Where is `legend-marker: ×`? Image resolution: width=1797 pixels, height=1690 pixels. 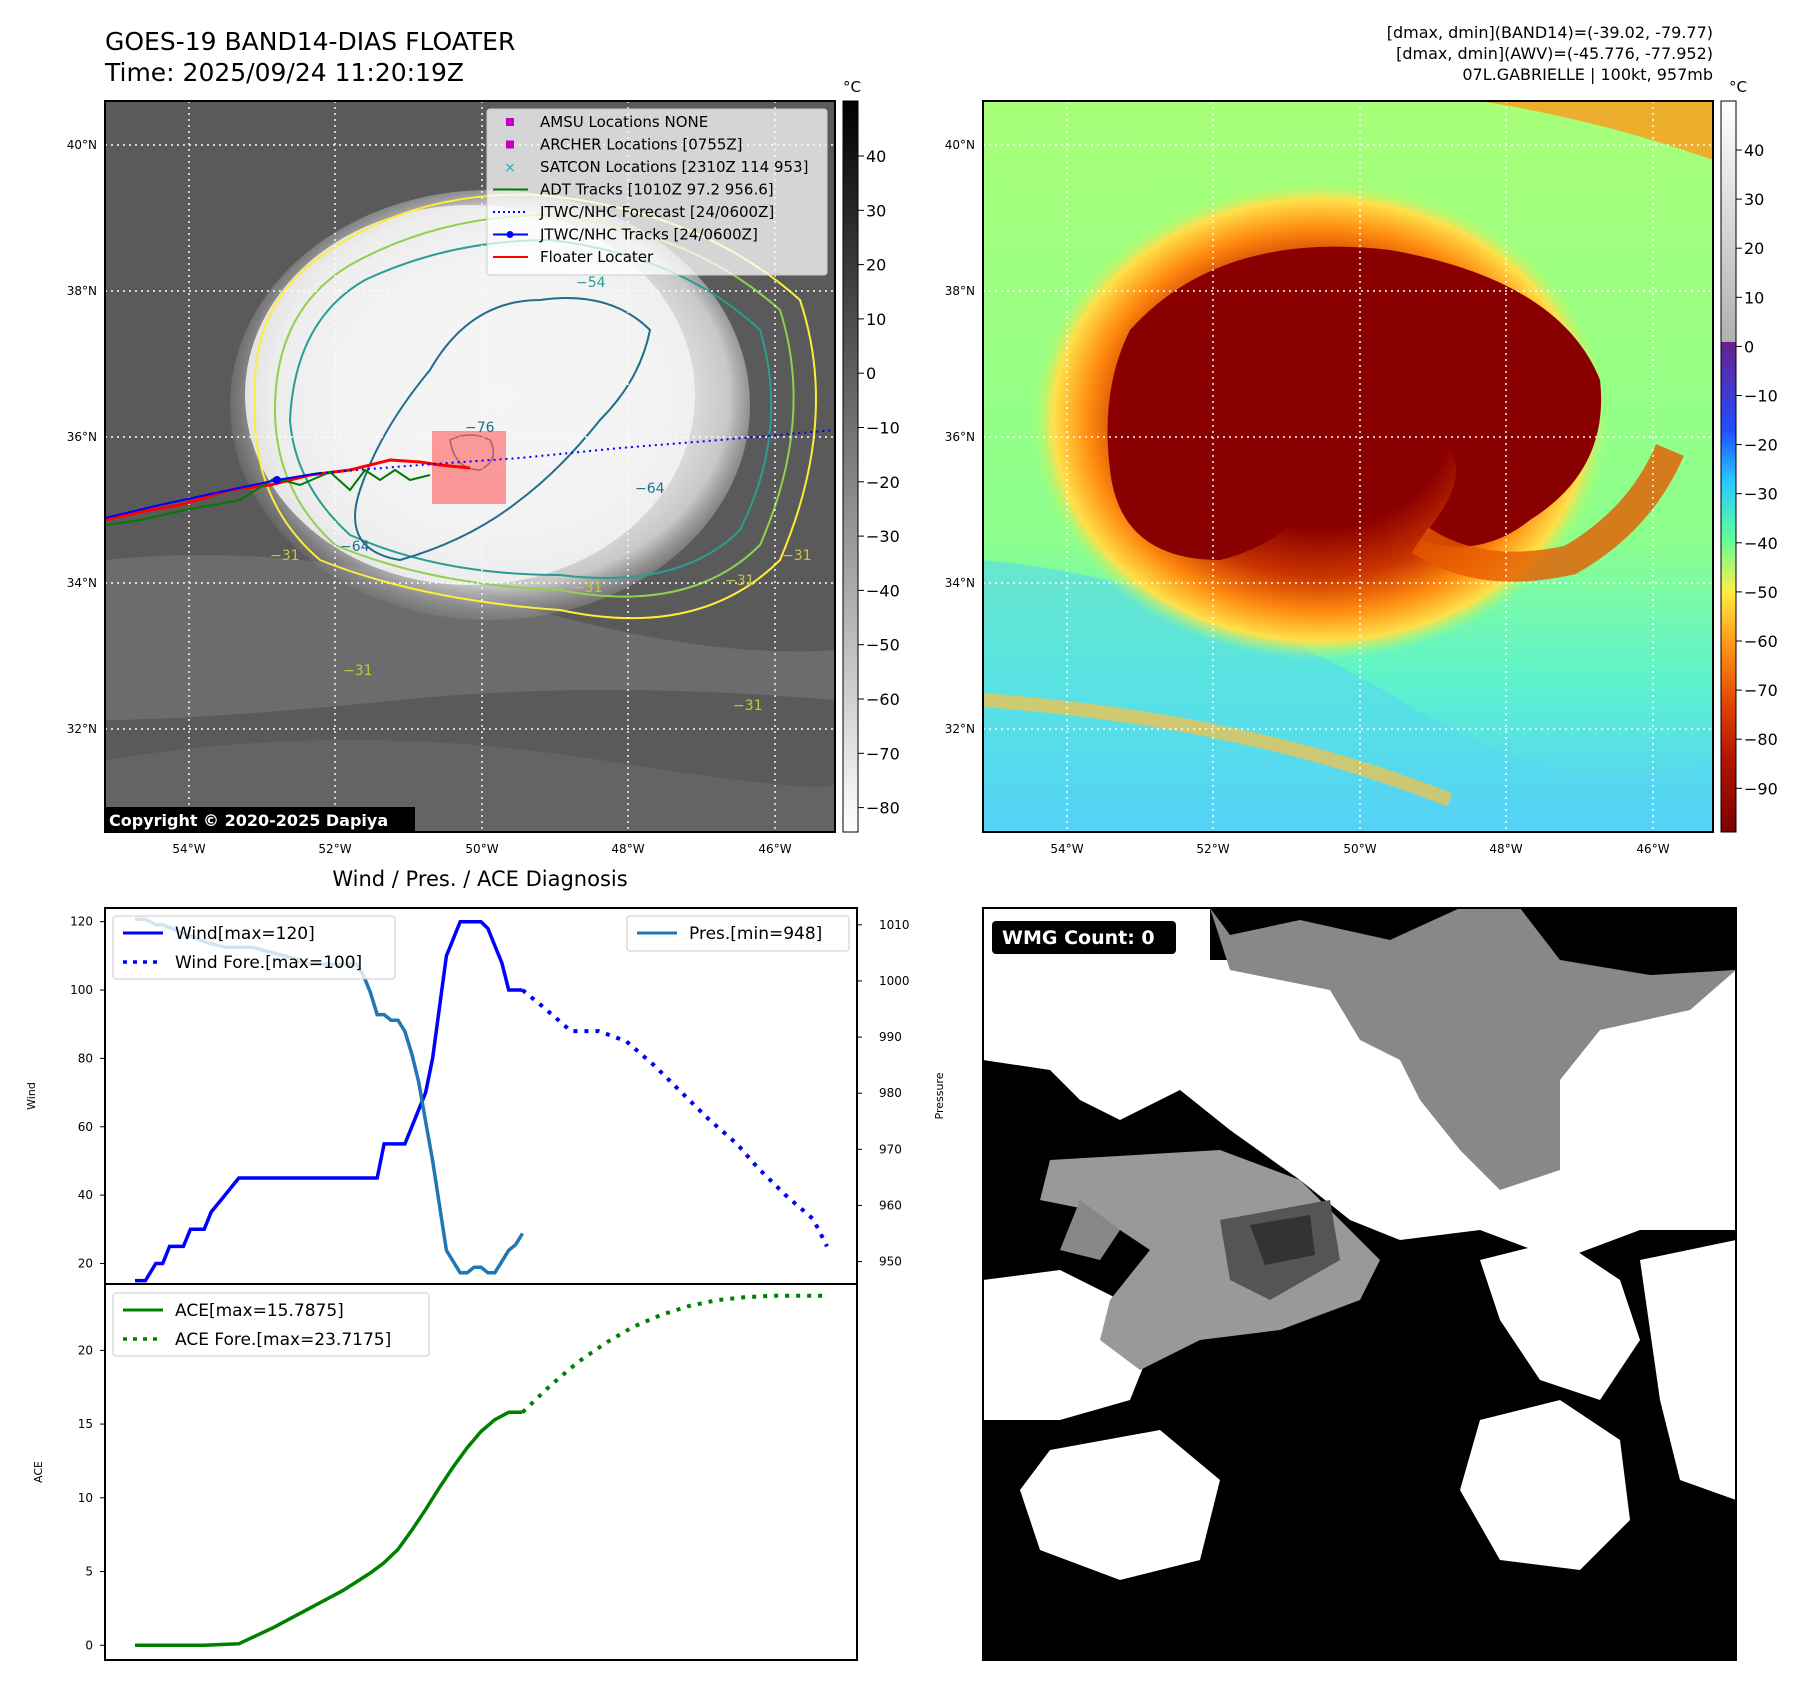 legend-marker: × is located at coordinates (510, 168).